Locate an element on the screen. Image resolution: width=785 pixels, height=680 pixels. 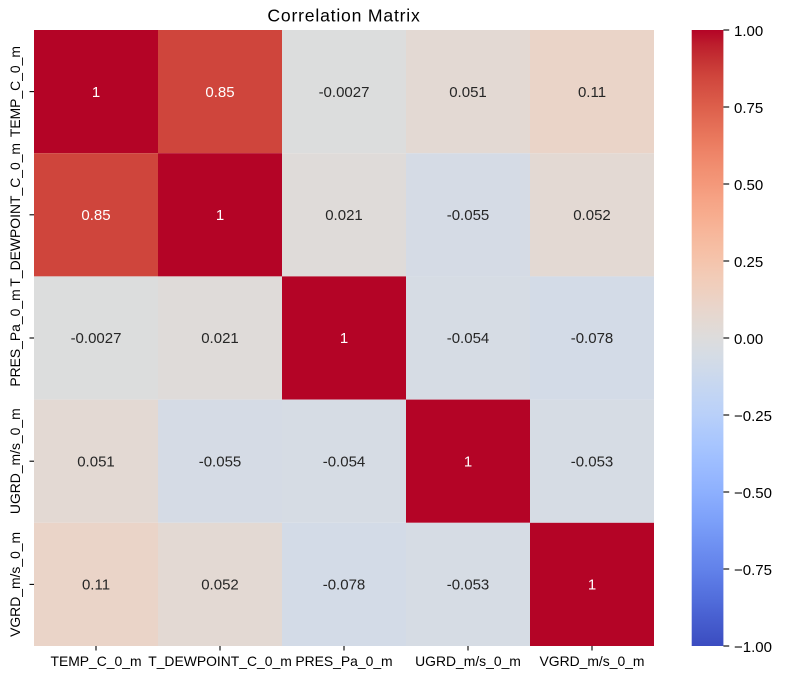
svg-text: −0.50 is located at coordinates (753, 493).